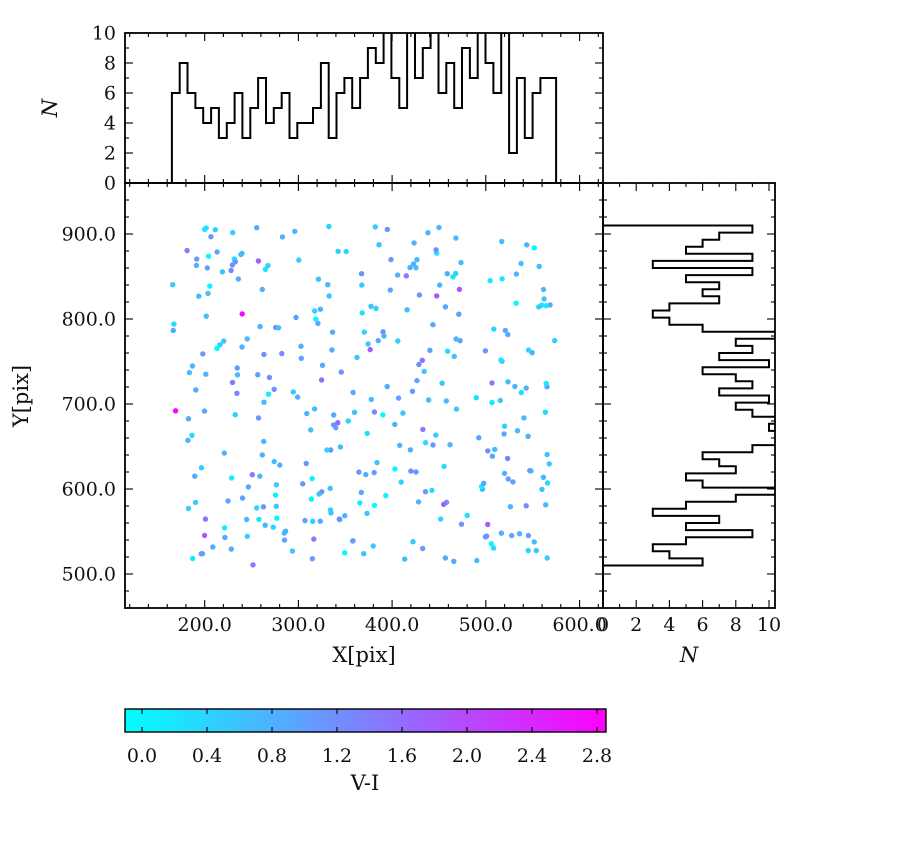 Image resolution: width=900 pixels, height=850 pixels. I want to click on scatter-point-outlier, so click(338, 423).